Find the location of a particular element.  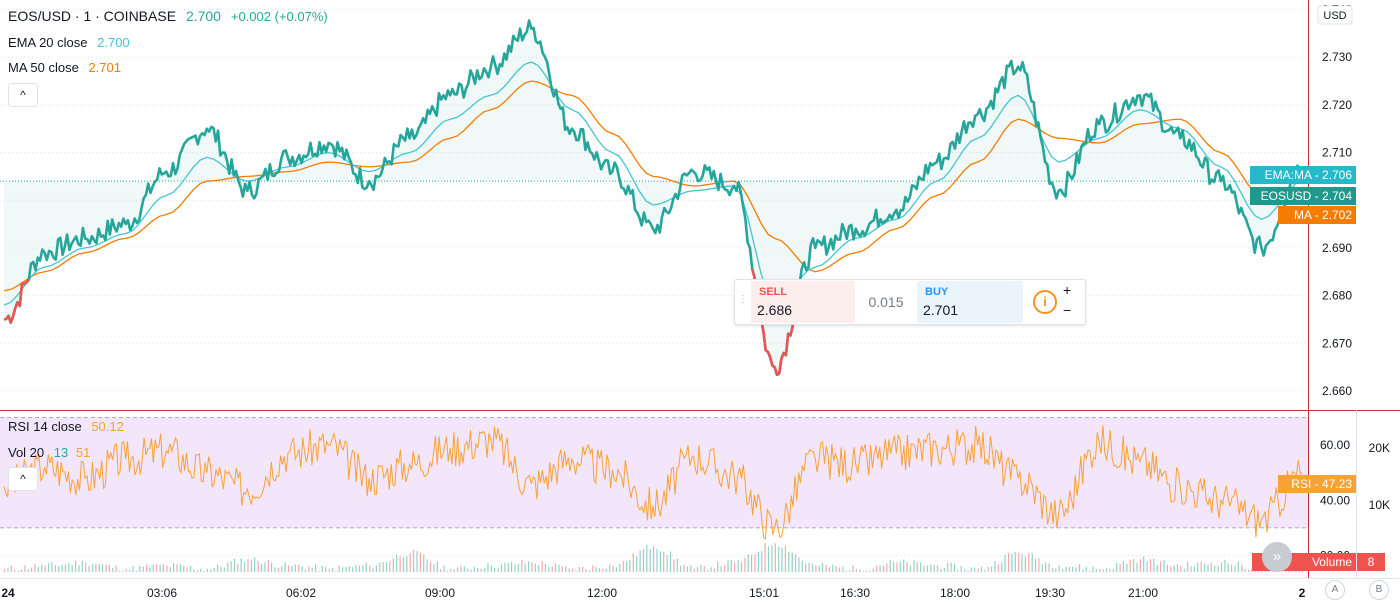

rsi-tag: RSI - 47.23 is located at coordinates (1321, 484).